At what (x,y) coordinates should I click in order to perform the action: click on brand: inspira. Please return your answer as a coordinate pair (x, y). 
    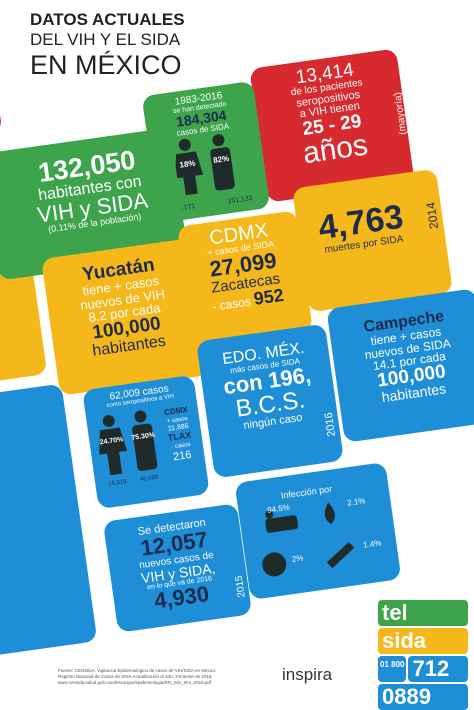
    Looking at the image, I should click on (307, 674).